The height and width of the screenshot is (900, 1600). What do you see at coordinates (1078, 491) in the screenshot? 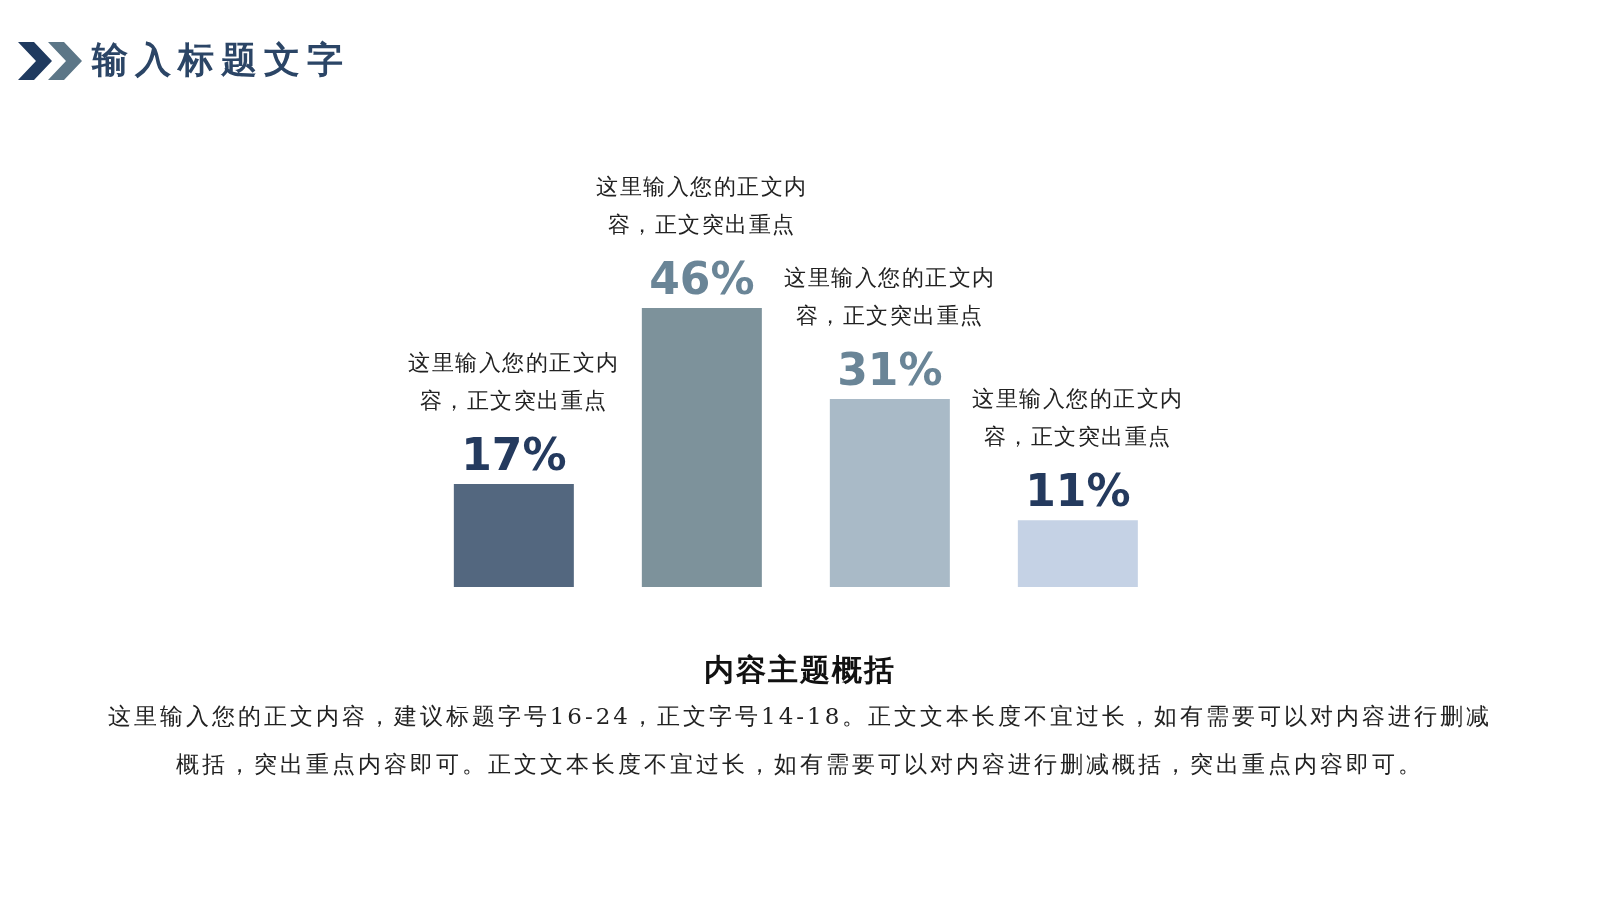
I see `data-label: 11%` at bounding box center [1078, 491].